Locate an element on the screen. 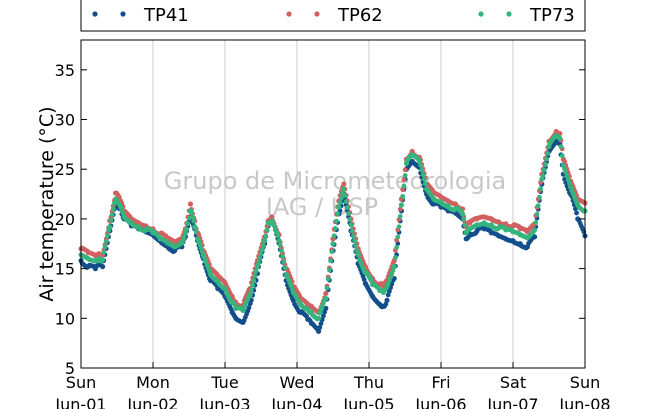  x-tick-date-label: Jun-02 is located at coordinates (152, 402).